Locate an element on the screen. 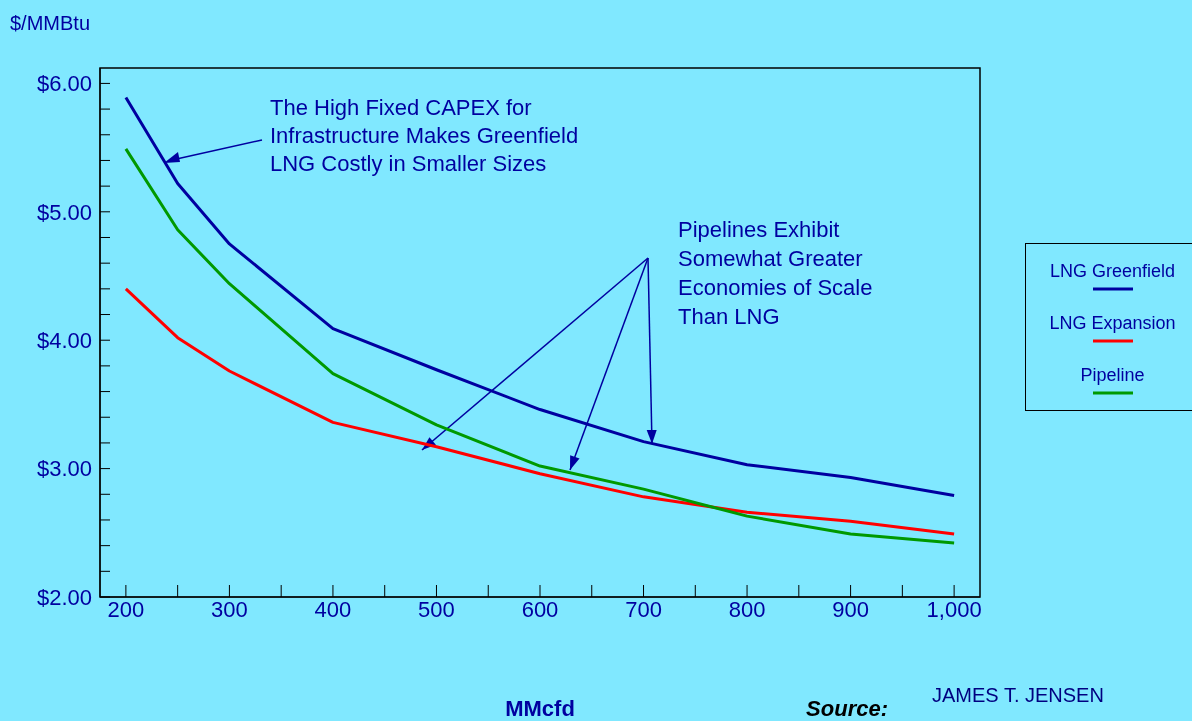  x-tick-label: 1,000 is located at coordinates (954, 609).